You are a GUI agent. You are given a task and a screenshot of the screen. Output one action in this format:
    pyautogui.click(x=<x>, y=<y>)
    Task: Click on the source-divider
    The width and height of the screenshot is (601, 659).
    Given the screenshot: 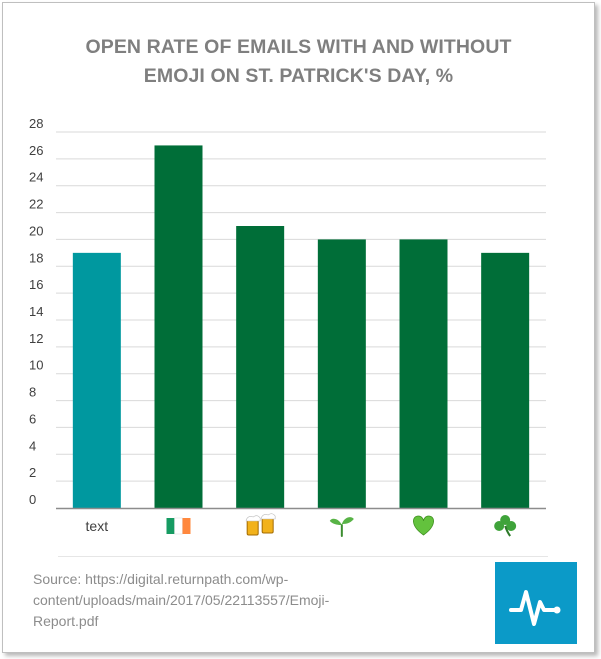 What is the action you would take?
    pyautogui.click(x=303, y=556)
    